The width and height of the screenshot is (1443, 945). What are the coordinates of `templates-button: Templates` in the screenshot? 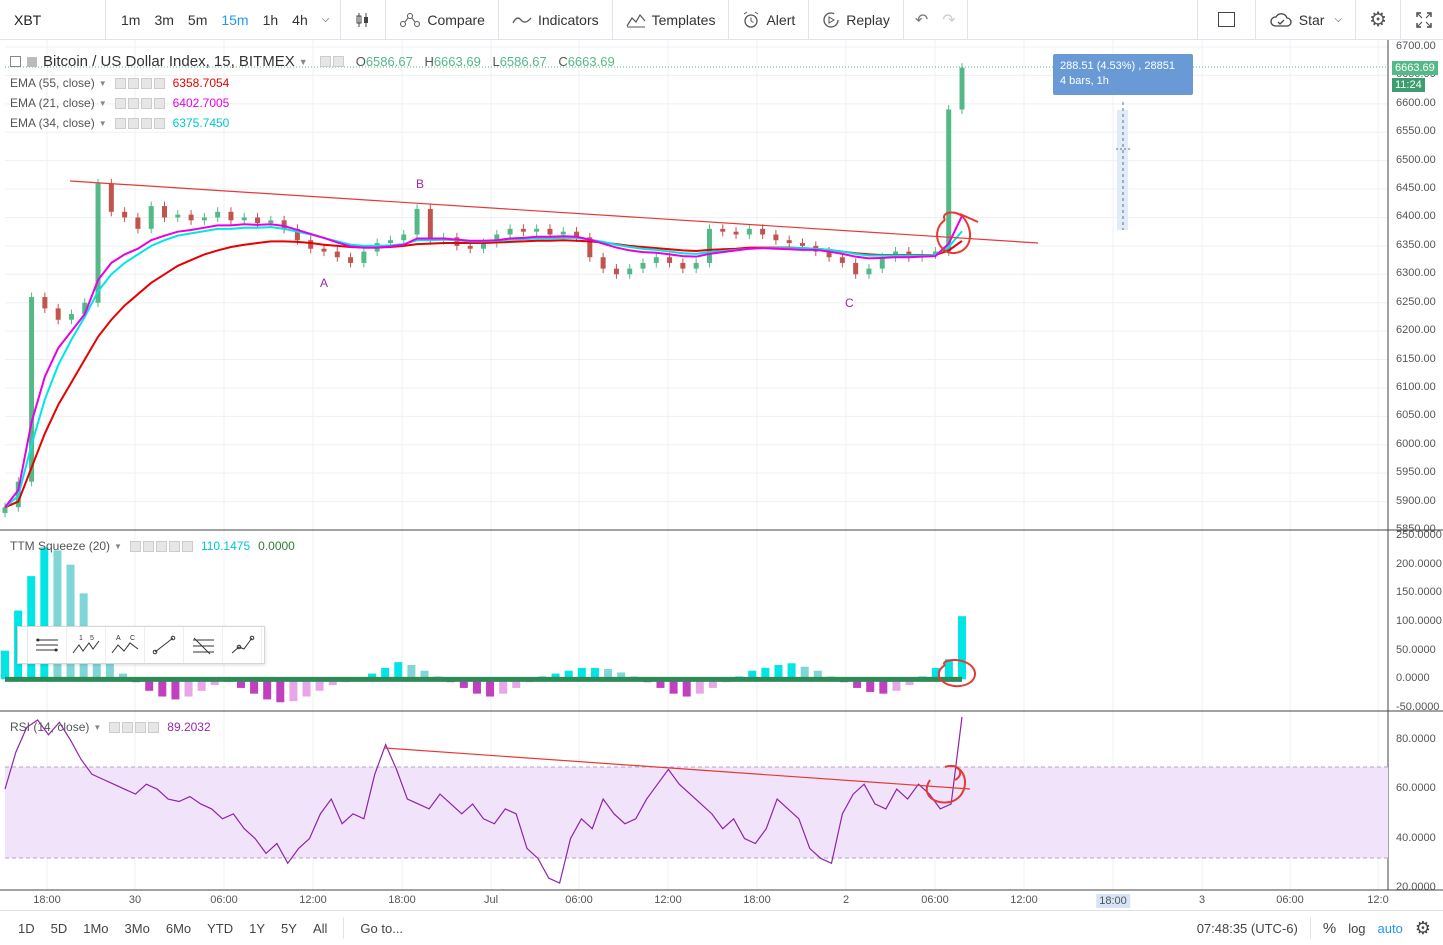 It's located at (671, 19).